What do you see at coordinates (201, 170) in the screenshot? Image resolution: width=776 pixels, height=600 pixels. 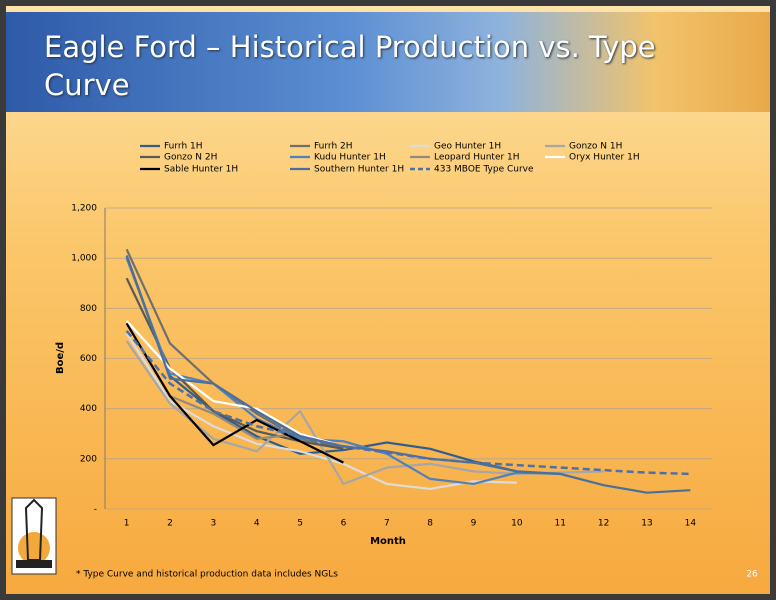 I see `legend-label: Sable Hunter 1H` at bounding box center [201, 170].